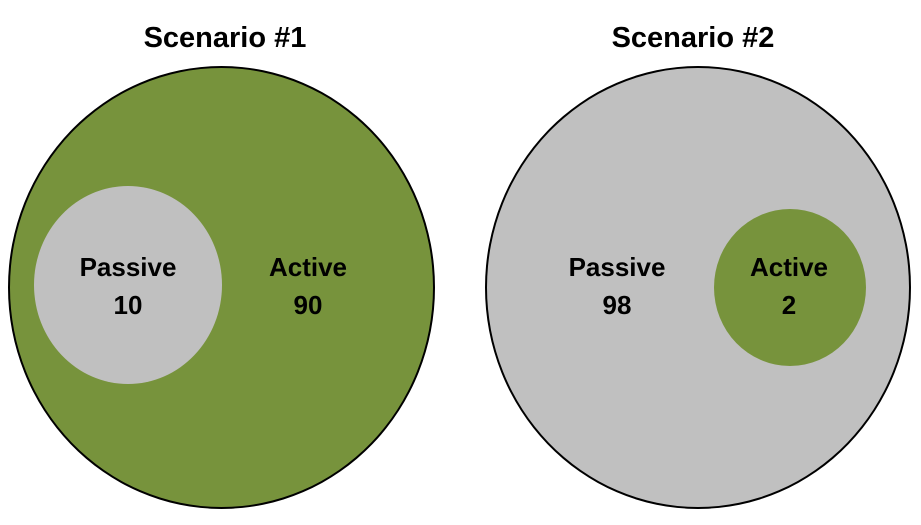 This screenshot has width=921, height=525. What do you see at coordinates (128, 267) in the screenshot?
I see `scenario-1-passive-label-text: Passive` at bounding box center [128, 267].